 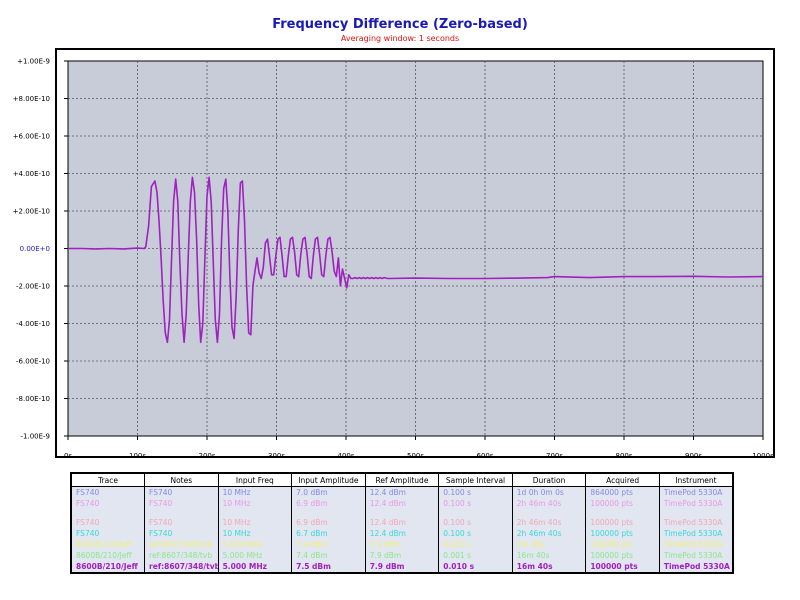 What do you see at coordinates (108, 480) in the screenshot?
I see `legend-column-header: Trace` at bounding box center [108, 480].